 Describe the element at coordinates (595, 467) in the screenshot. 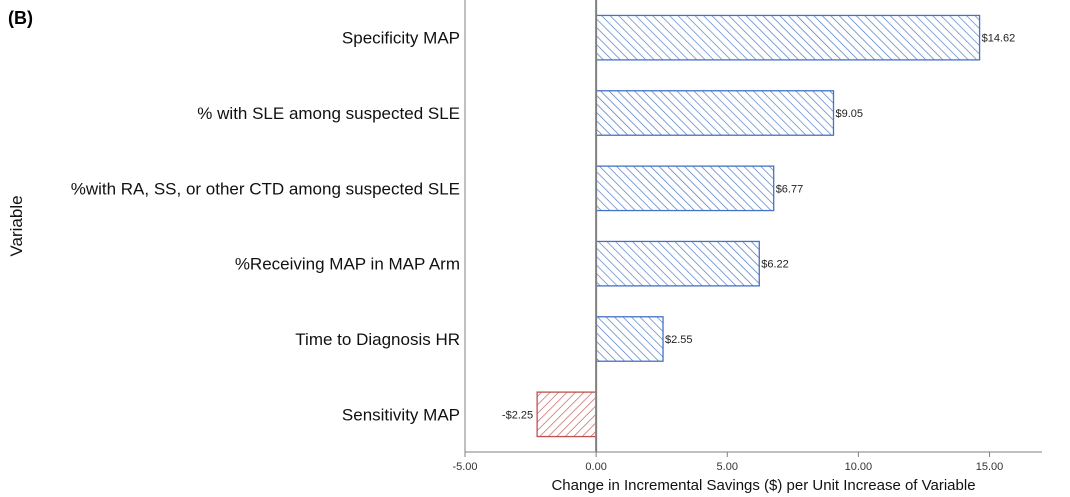

I see `x-tick-label: 0.00` at that location.